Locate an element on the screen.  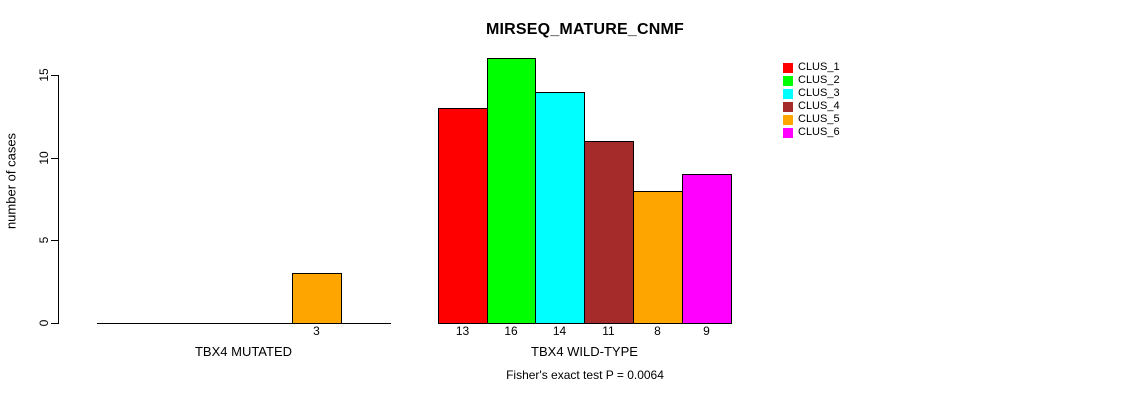
legend: CLUS_1 CLUS_2 CLUS_3 CLUS_4 CLUS_5 CLUS_6 is located at coordinates (811, 100).